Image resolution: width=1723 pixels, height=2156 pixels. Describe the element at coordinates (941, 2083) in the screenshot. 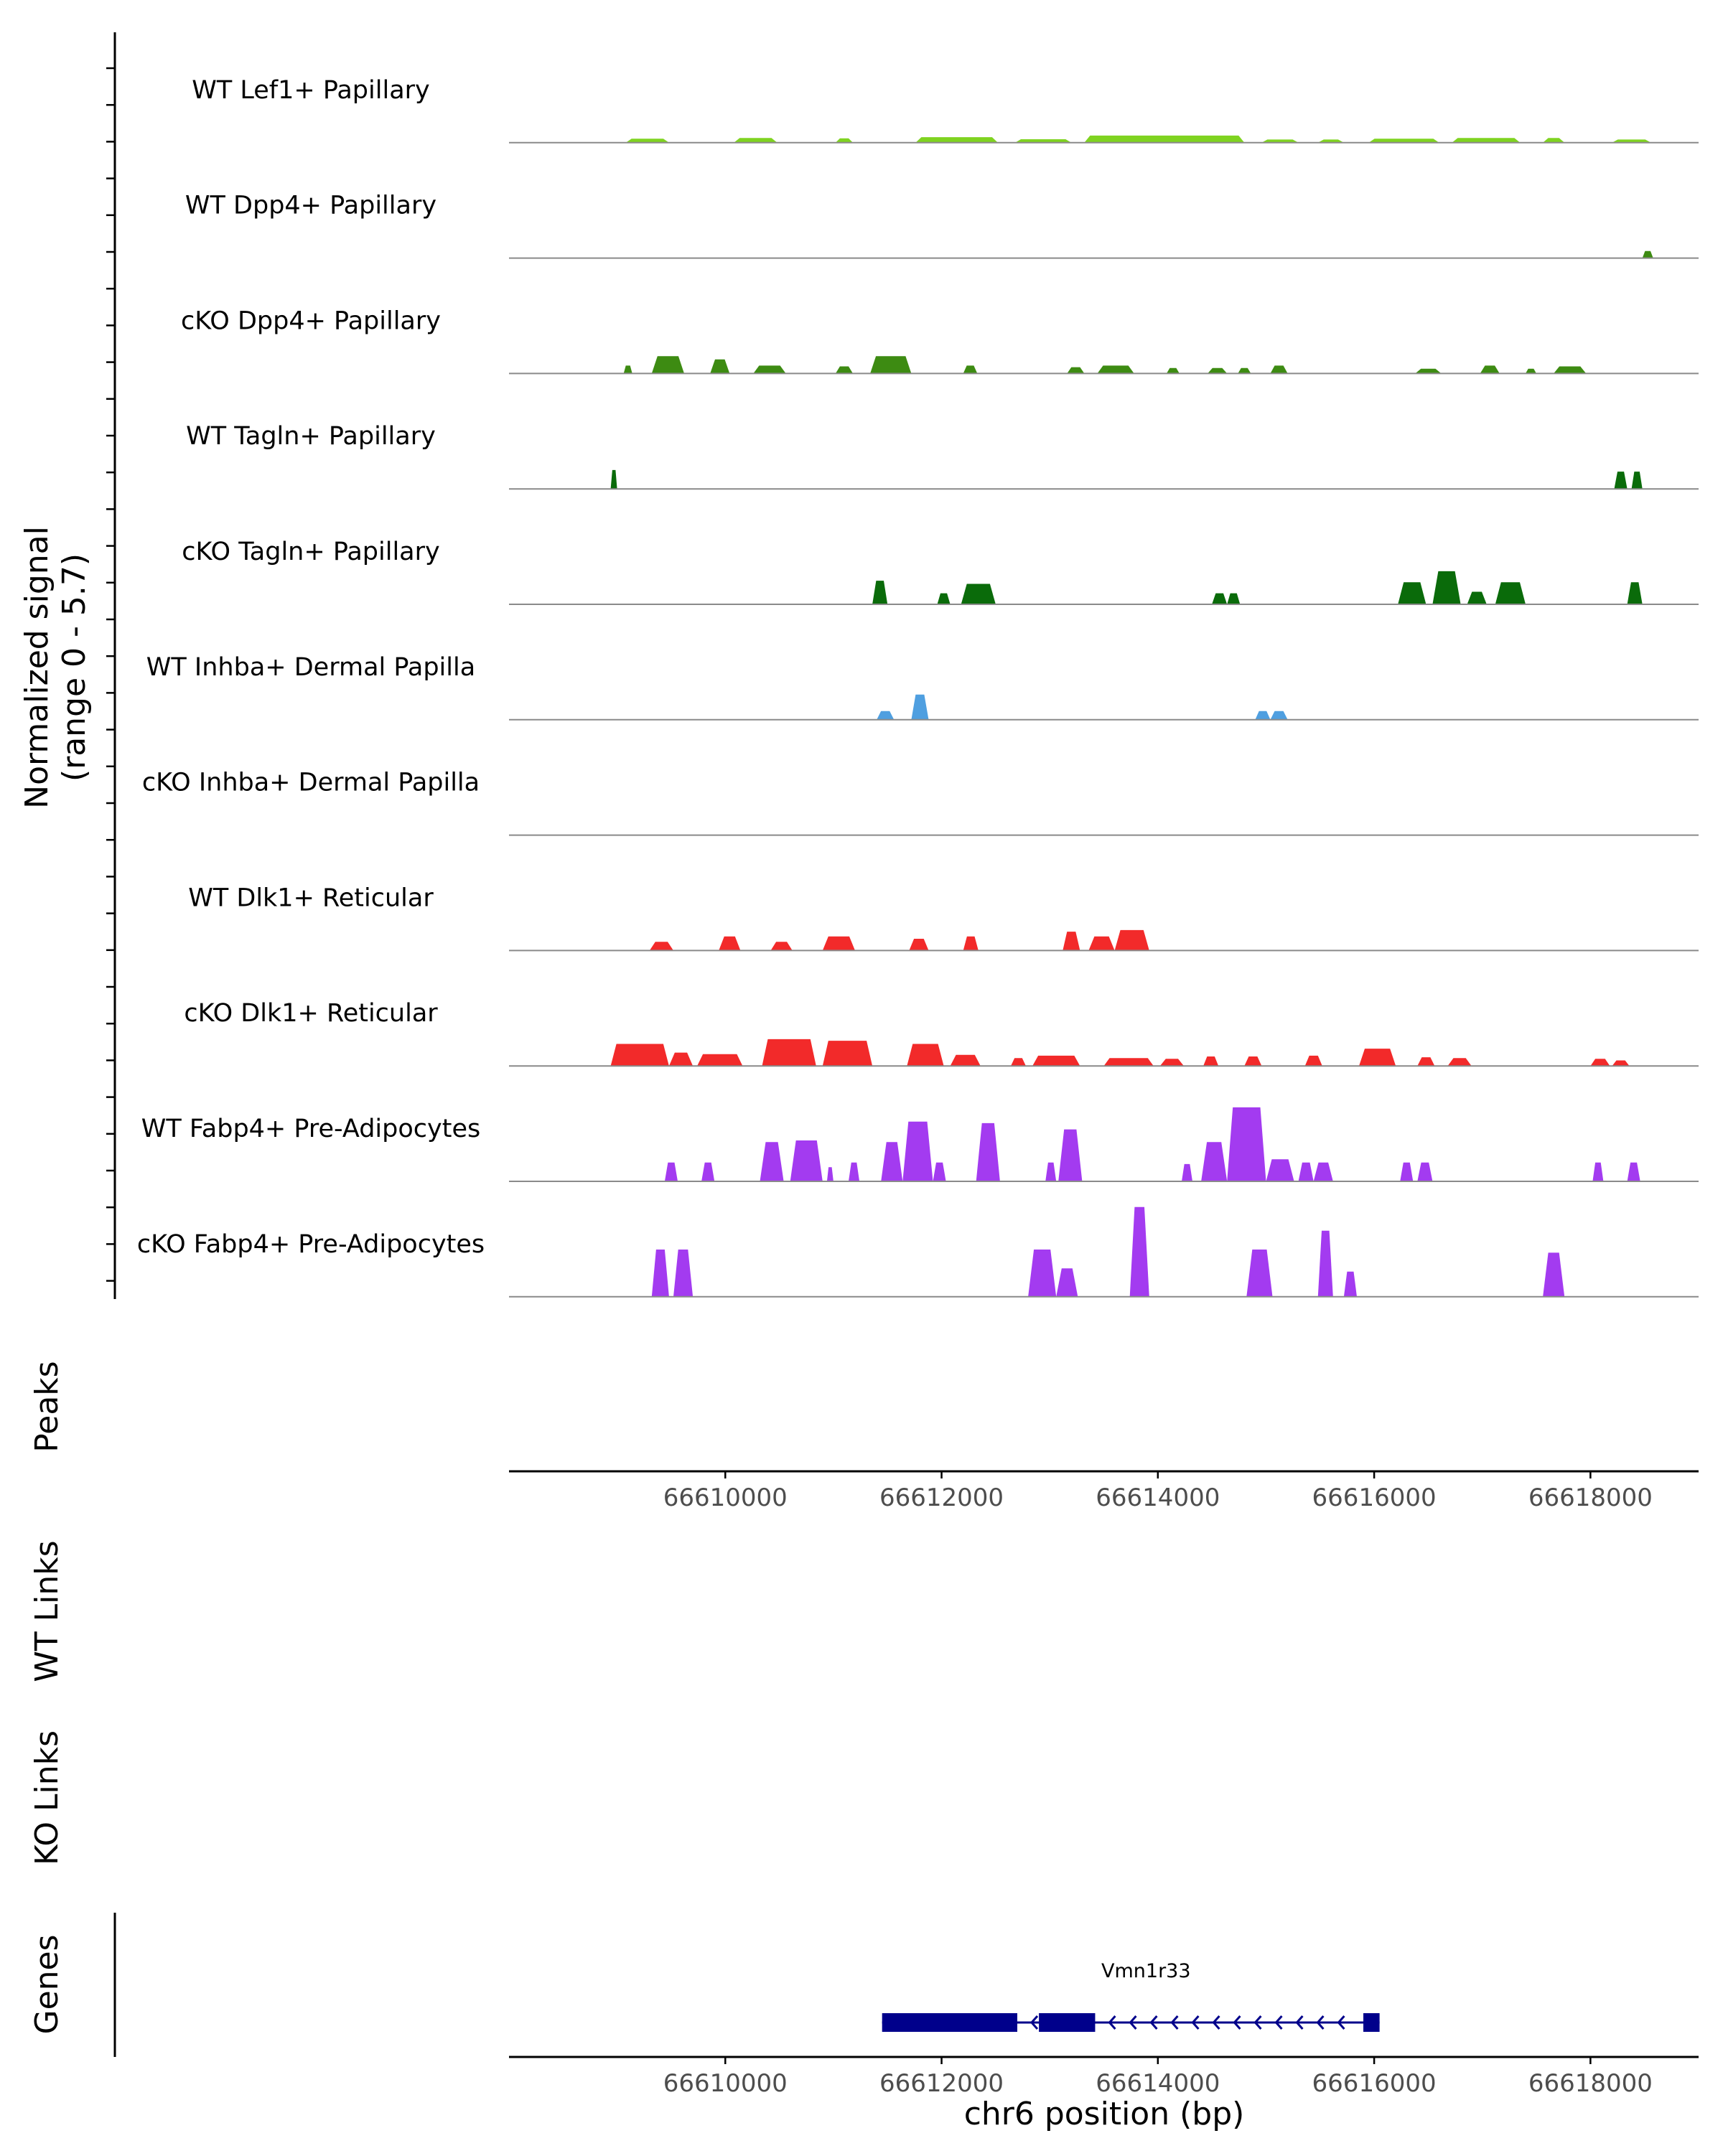

I see `x-tick-label: 66612000` at that location.